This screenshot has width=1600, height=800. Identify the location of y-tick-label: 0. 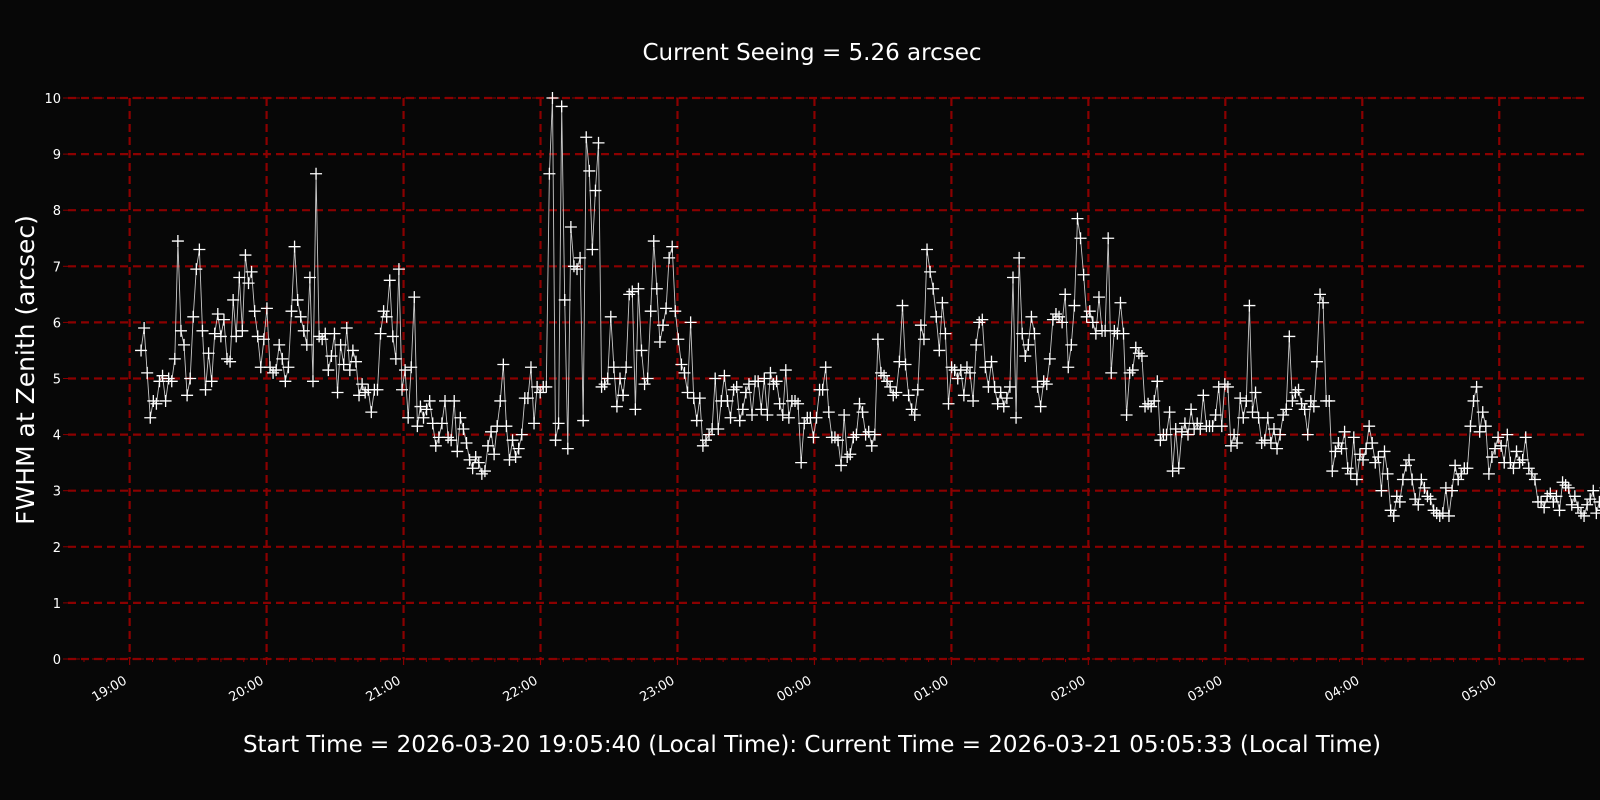
(57, 660).